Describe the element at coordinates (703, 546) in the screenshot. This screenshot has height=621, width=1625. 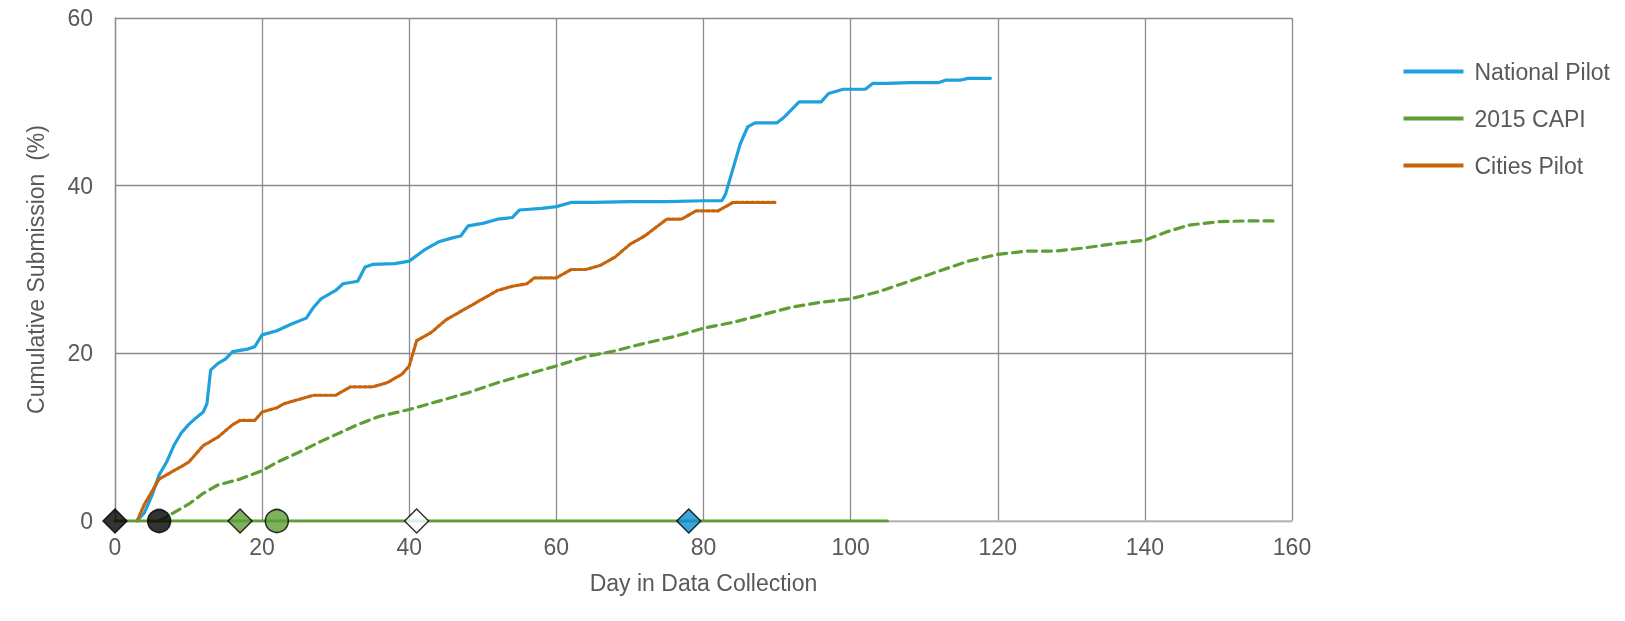
I see `x-tick-label: 80` at that location.